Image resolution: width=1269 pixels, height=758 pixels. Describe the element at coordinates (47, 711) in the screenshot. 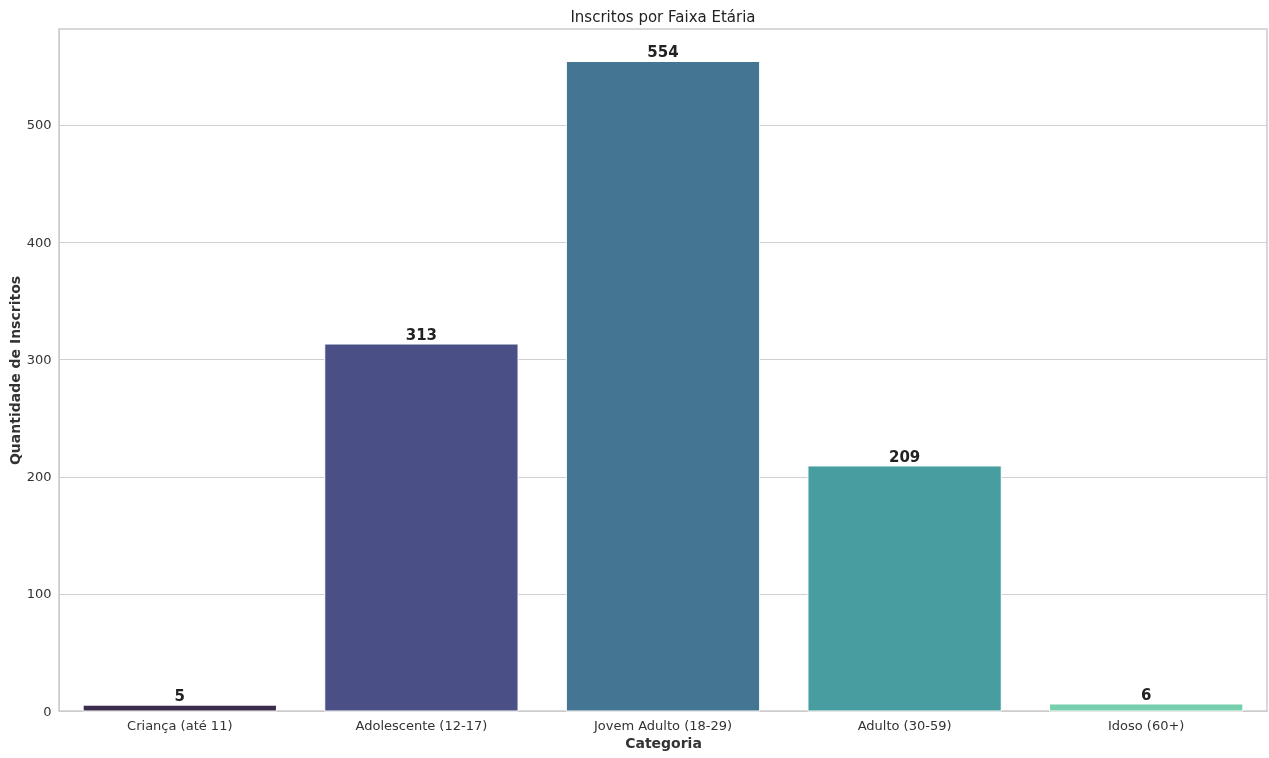

I see `y-tick-label: 0` at that location.